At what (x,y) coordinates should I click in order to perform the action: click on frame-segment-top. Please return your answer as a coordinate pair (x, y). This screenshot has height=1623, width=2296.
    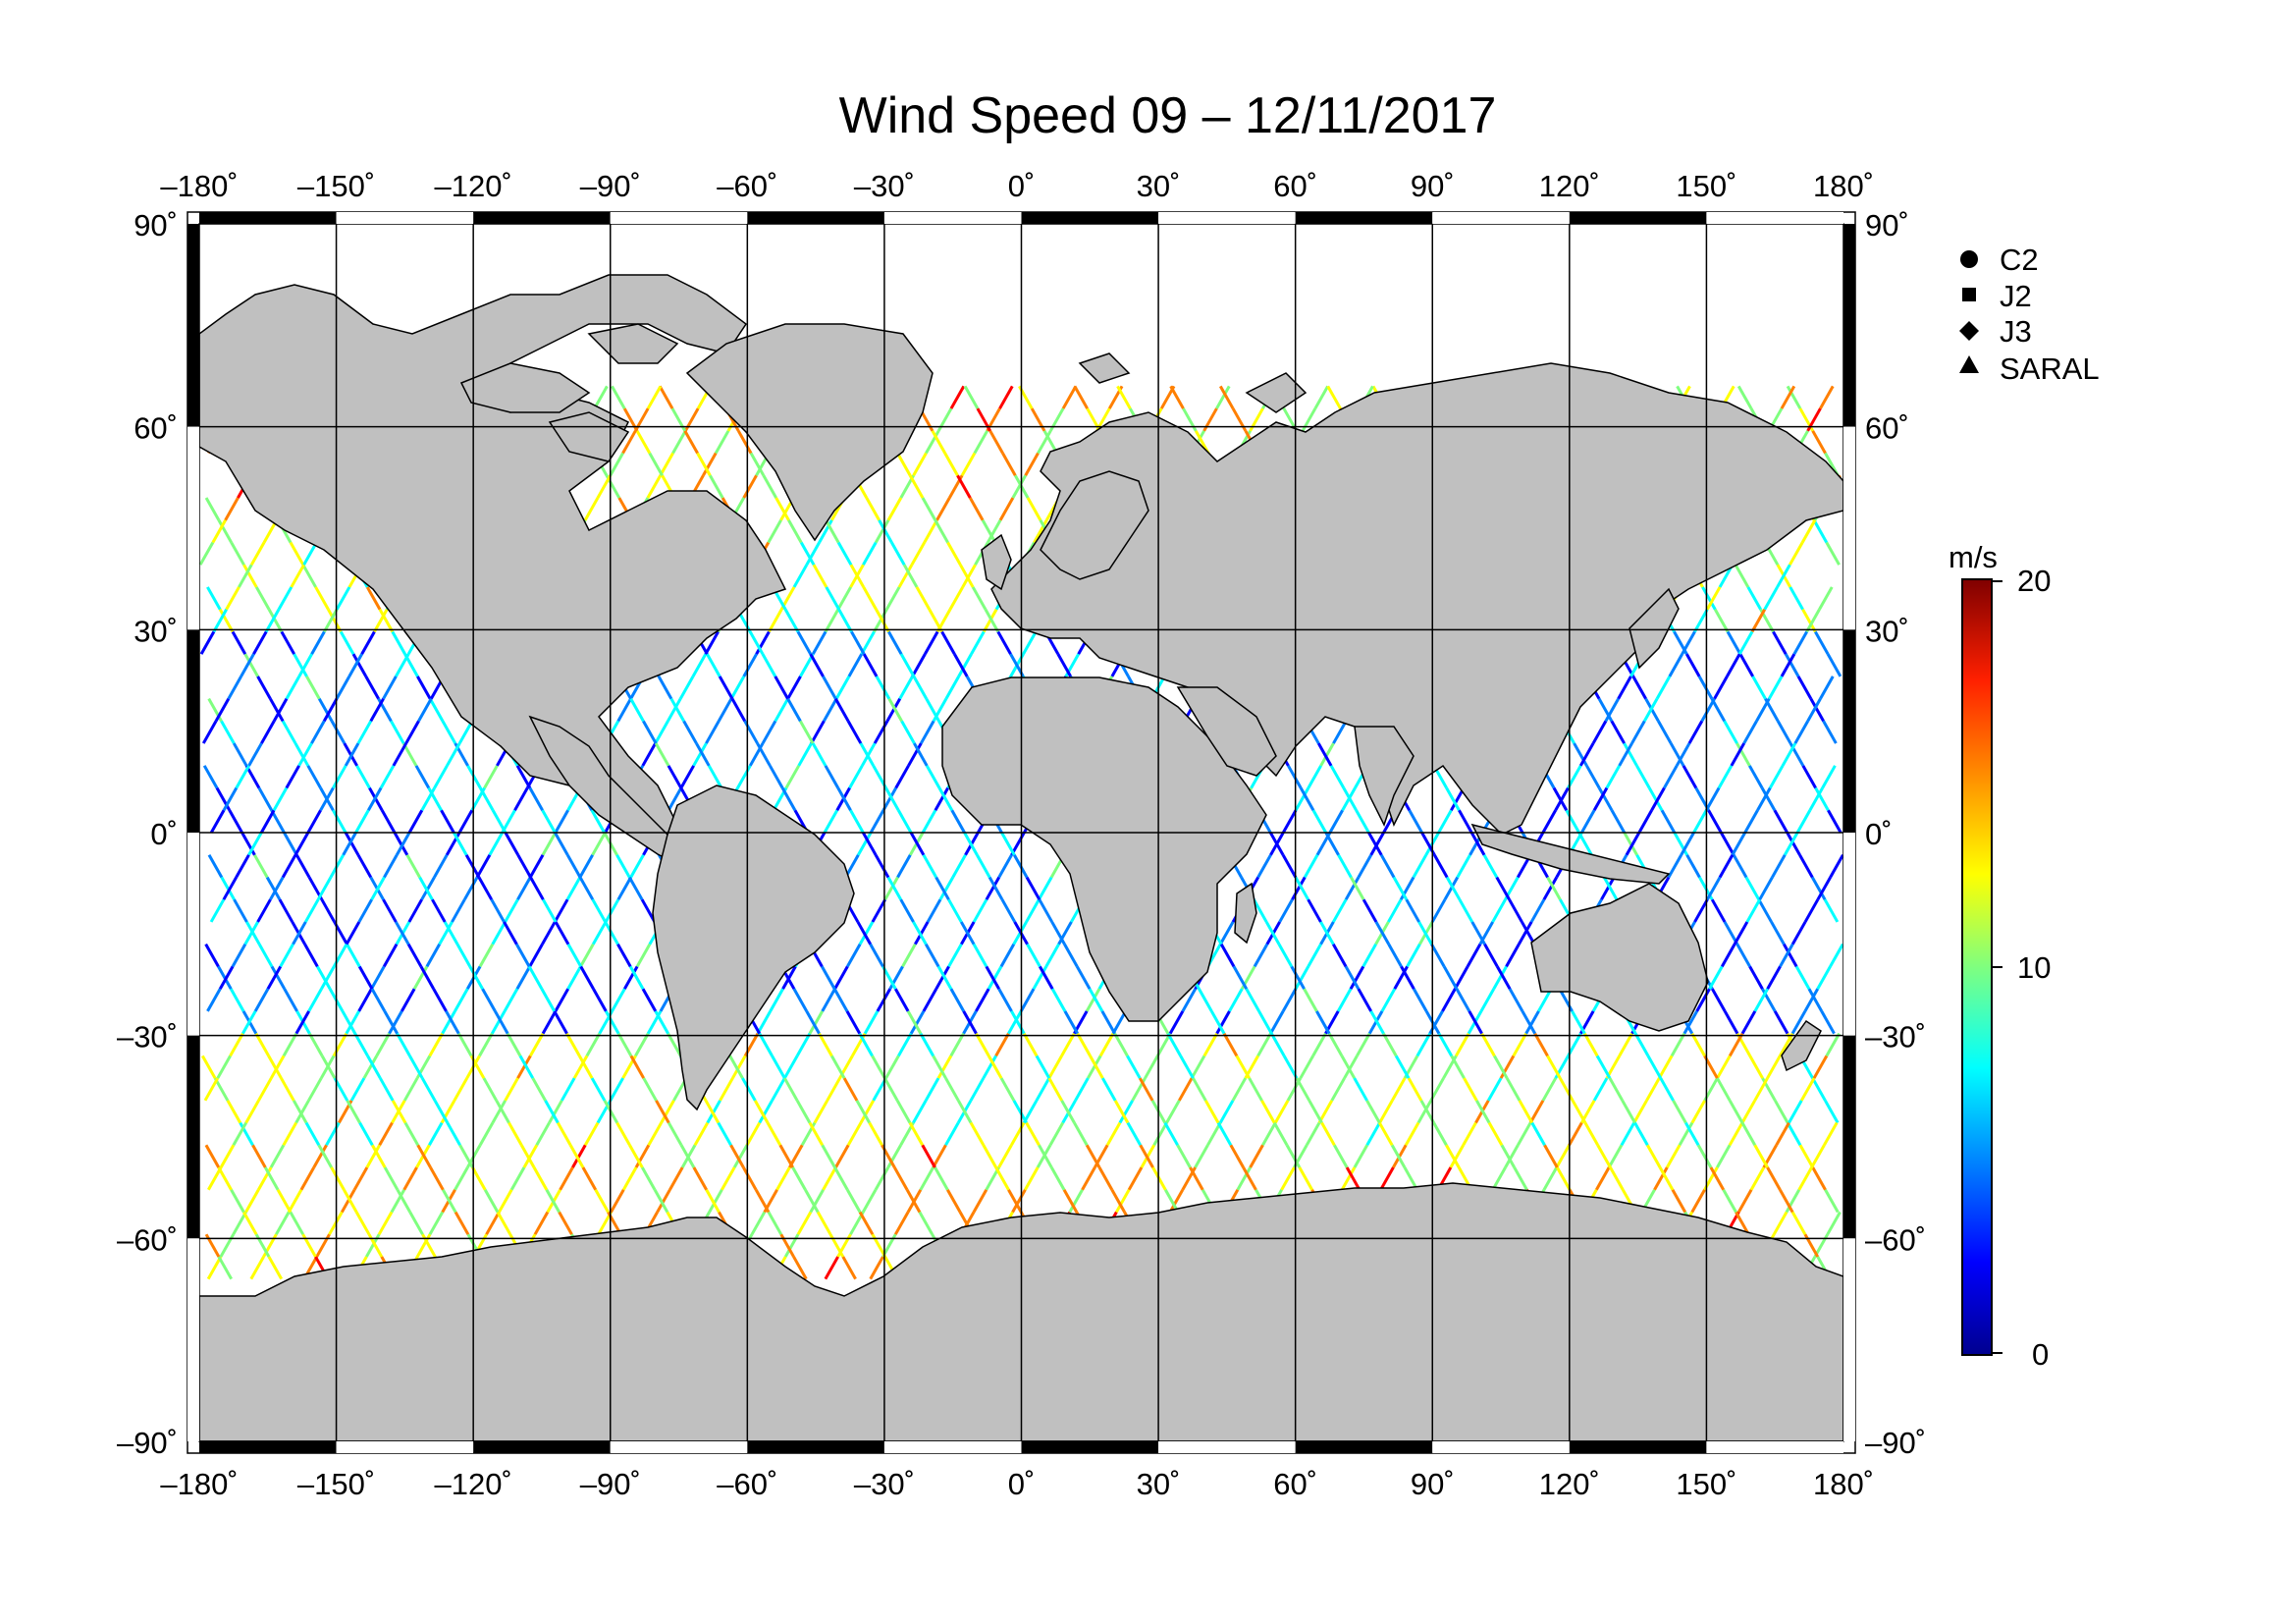
    Looking at the image, I should click on (1774, 218).